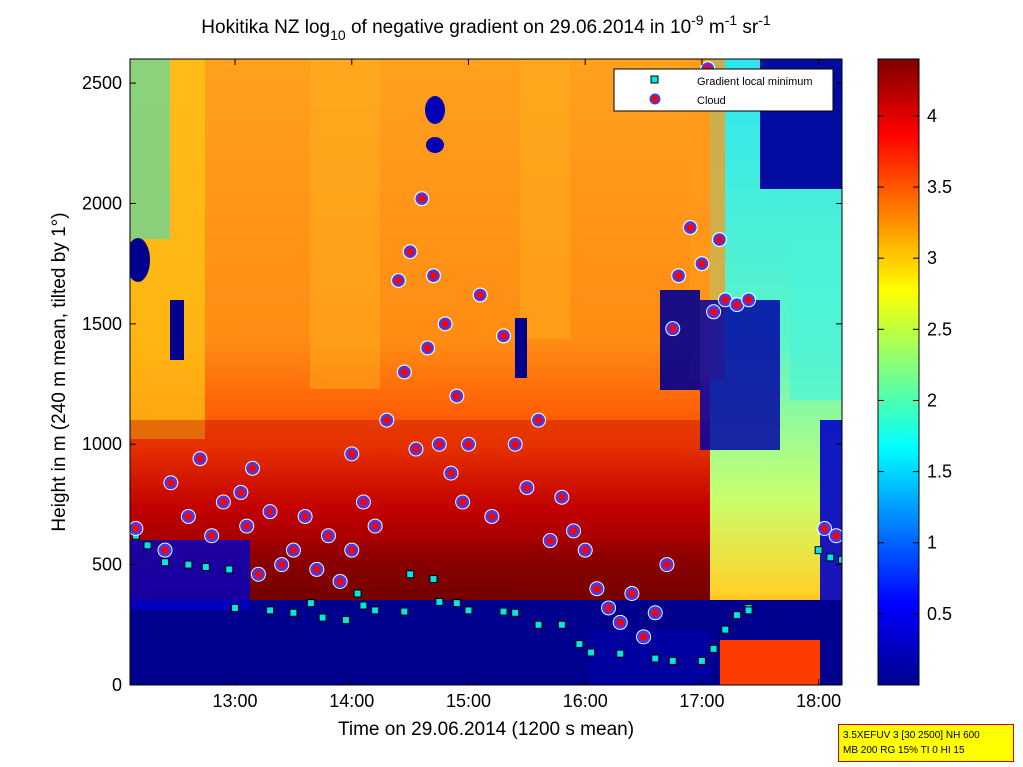  I want to click on colorbar-tick-label: 2.5, so click(939, 329).